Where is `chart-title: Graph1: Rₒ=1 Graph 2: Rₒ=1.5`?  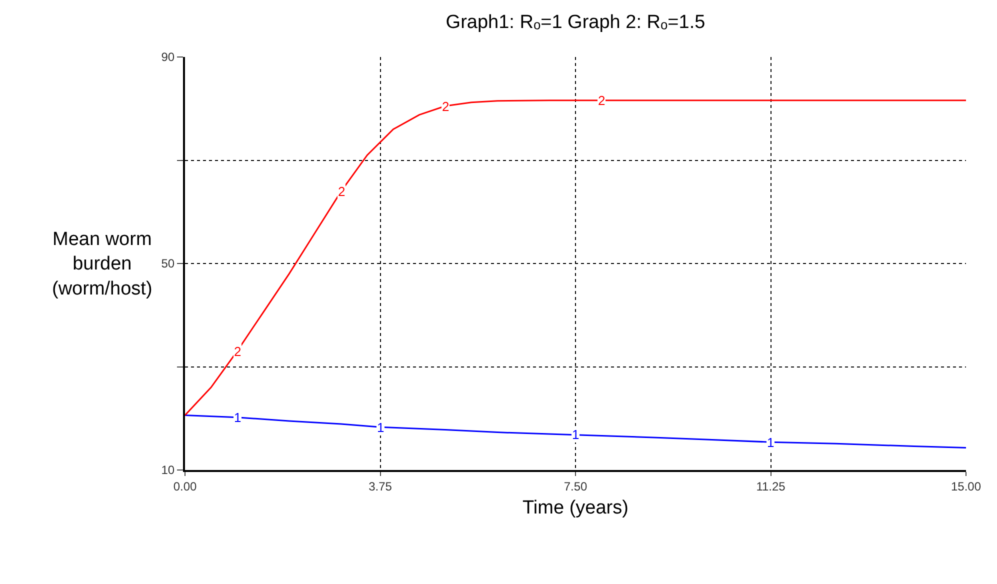 chart-title: Graph1: Rₒ=1 Graph 2: Rₒ=1.5 is located at coordinates (576, 22).